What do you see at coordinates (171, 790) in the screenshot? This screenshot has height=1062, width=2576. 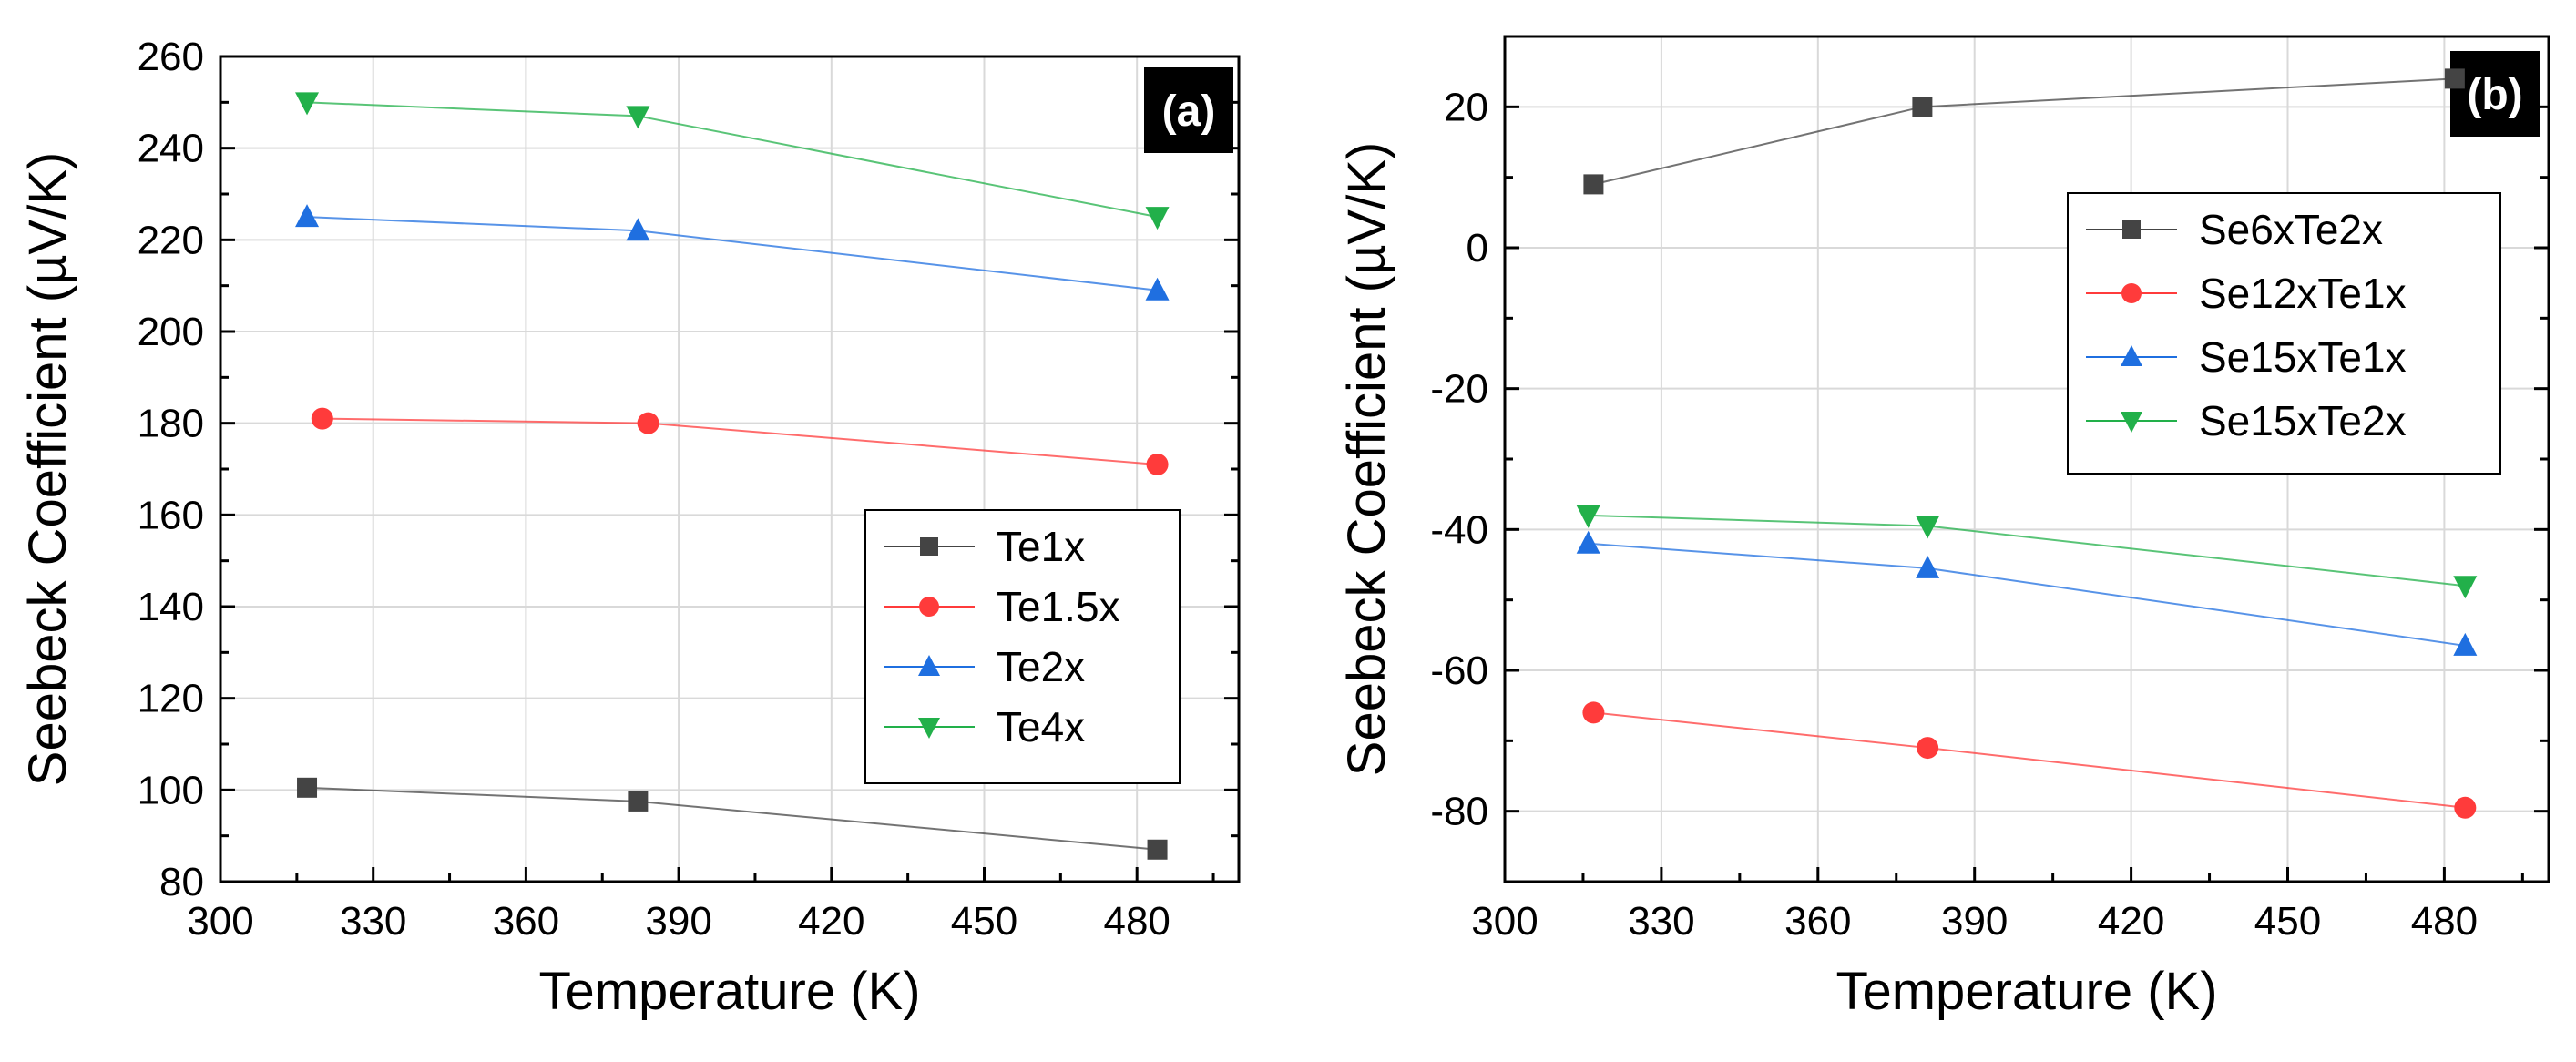 I see `y-tick-label: 100` at bounding box center [171, 790].